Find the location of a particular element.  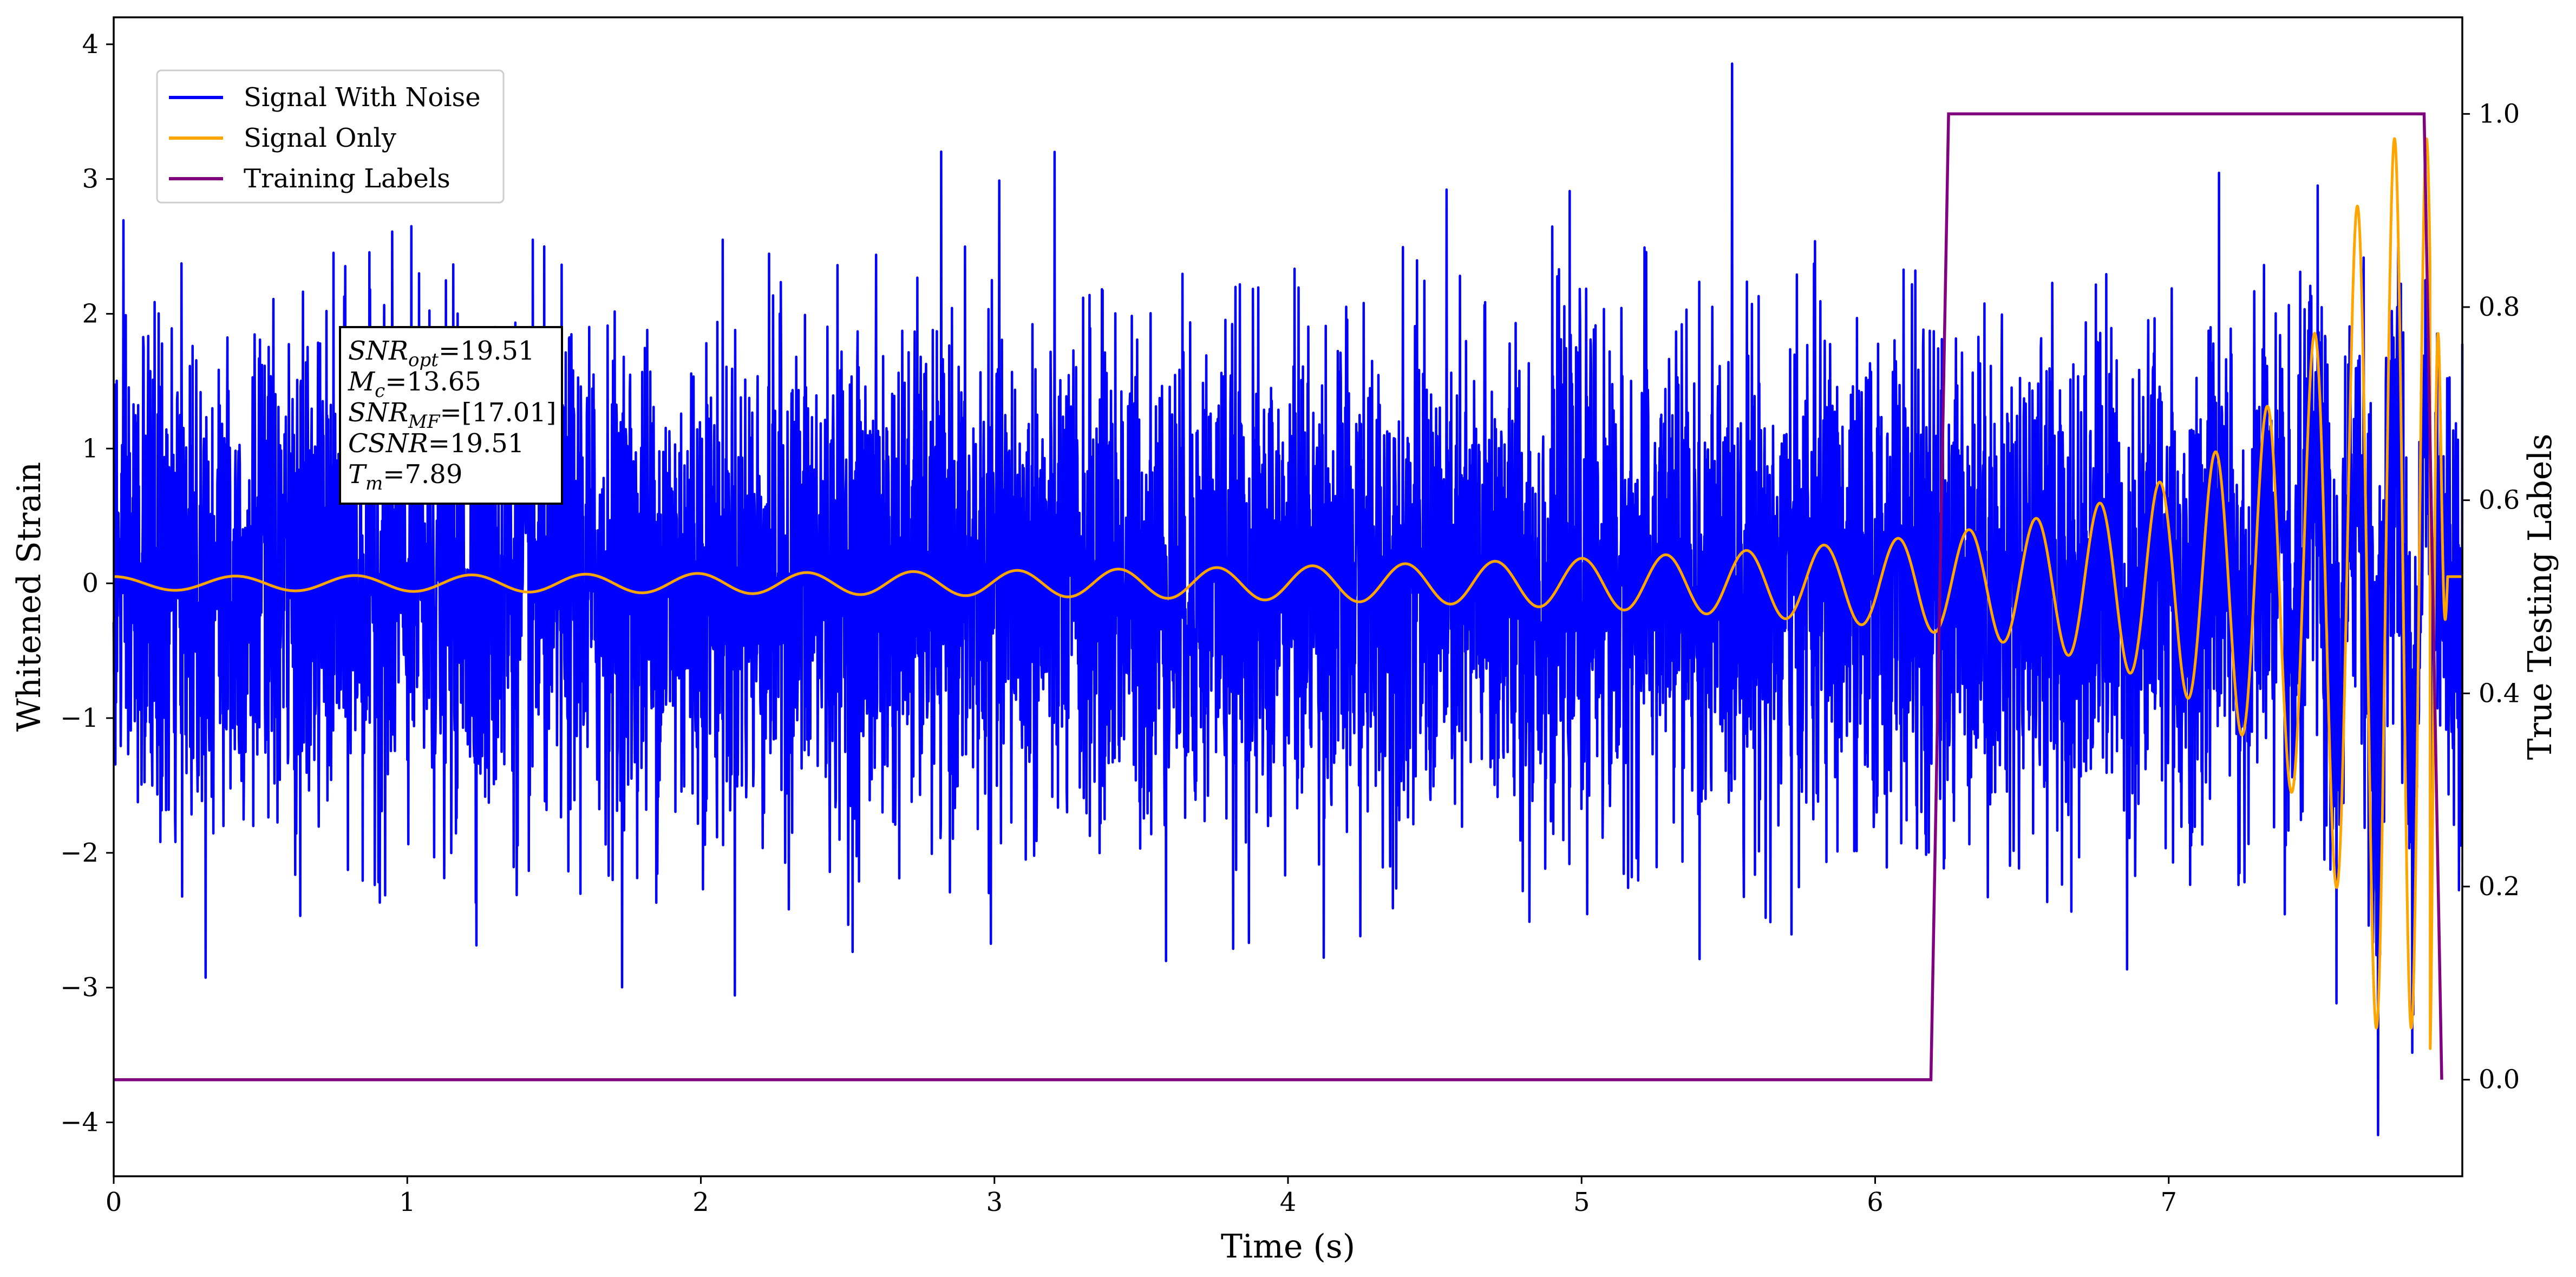

x-tick-label: 6 is located at coordinates (1875, 1202).